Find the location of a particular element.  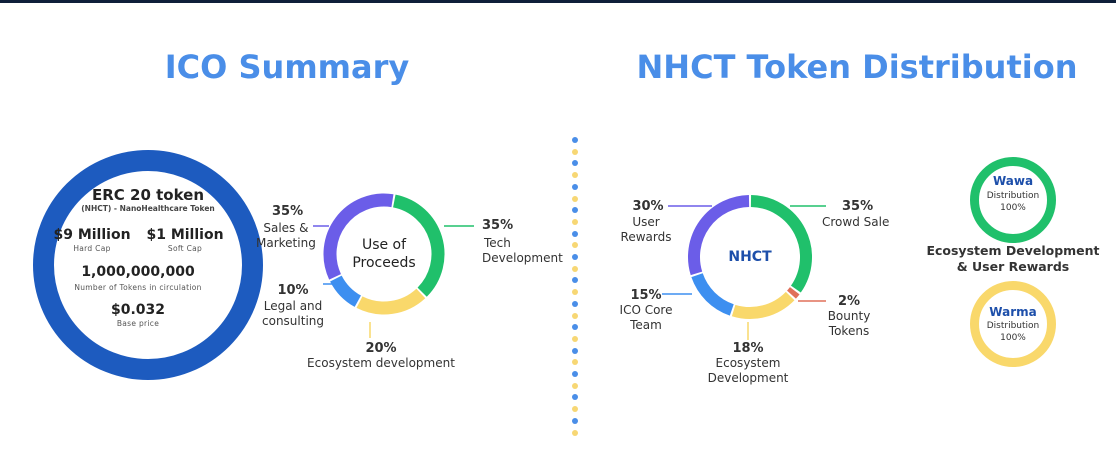

eco-pct: 20% is located at coordinates (381, 348).